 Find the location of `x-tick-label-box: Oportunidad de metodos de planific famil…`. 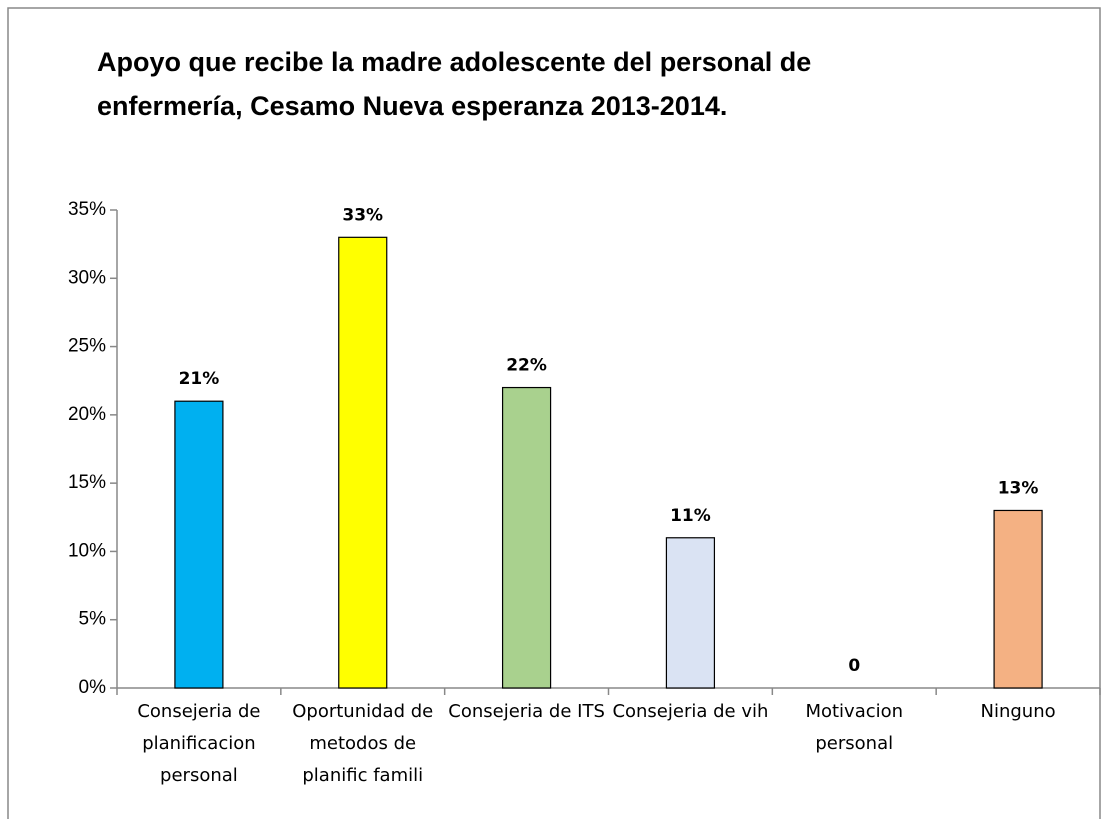

x-tick-label-box: Oportunidad de metodos de planific famil… is located at coordinates (363, 743).